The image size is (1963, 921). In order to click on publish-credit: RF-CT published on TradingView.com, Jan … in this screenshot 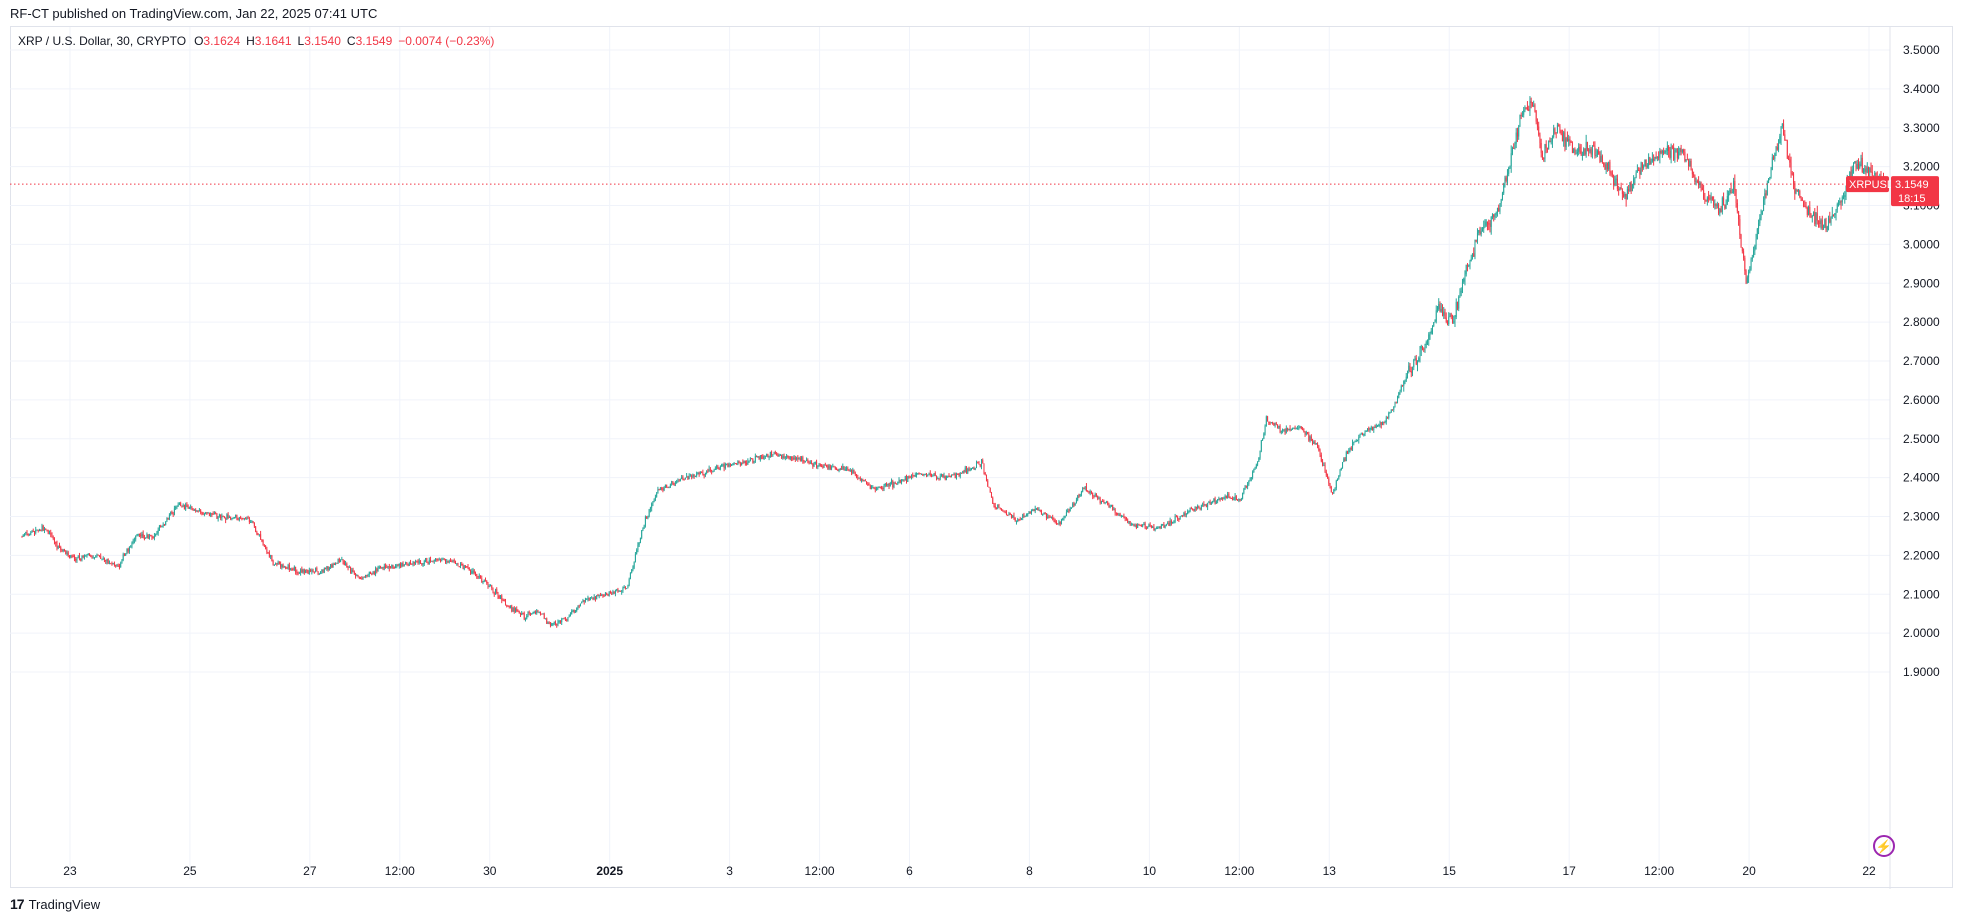, I will do `click(194, 13)`.